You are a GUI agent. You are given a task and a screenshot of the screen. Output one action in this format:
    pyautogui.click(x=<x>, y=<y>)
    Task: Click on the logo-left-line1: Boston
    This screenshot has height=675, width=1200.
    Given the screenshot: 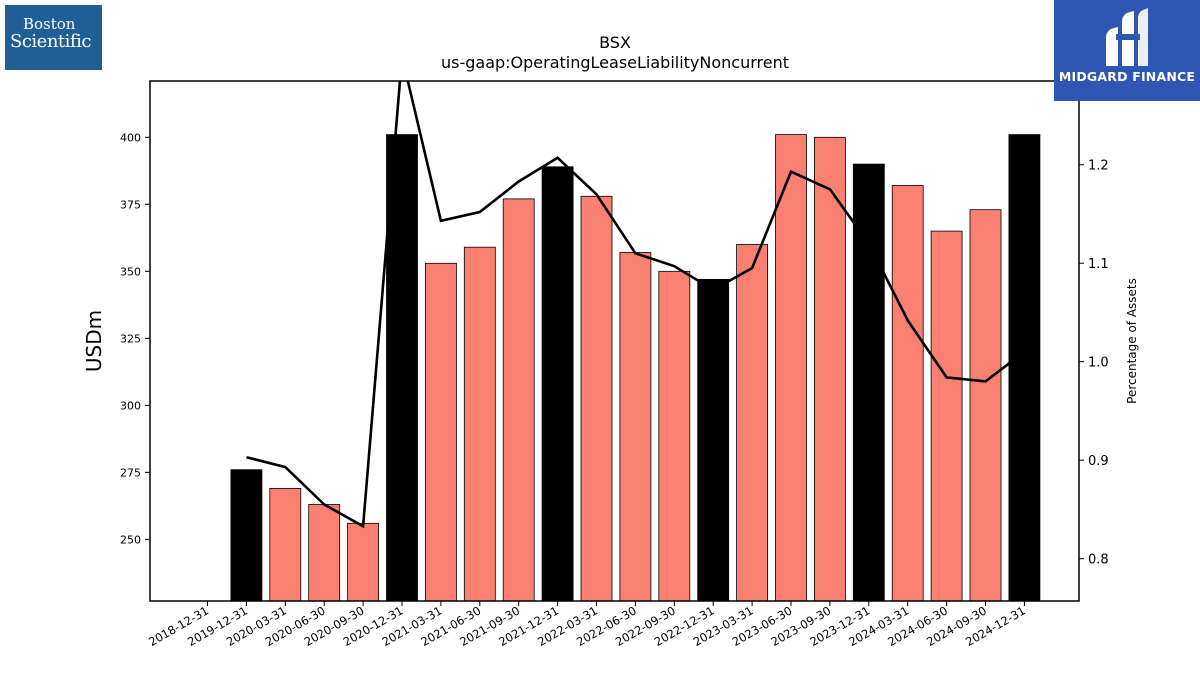 What is the action you would take?
    pyautogui.click(x=49, y=24)
    